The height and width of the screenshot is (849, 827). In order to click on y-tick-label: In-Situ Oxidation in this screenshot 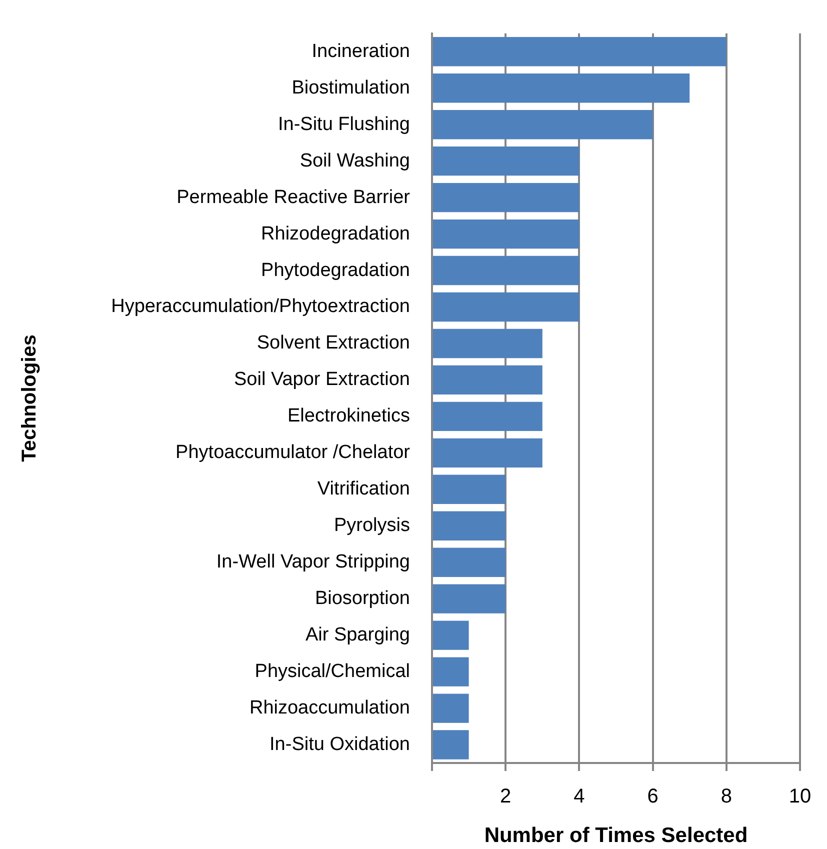, I will do `click(340, 744)`.